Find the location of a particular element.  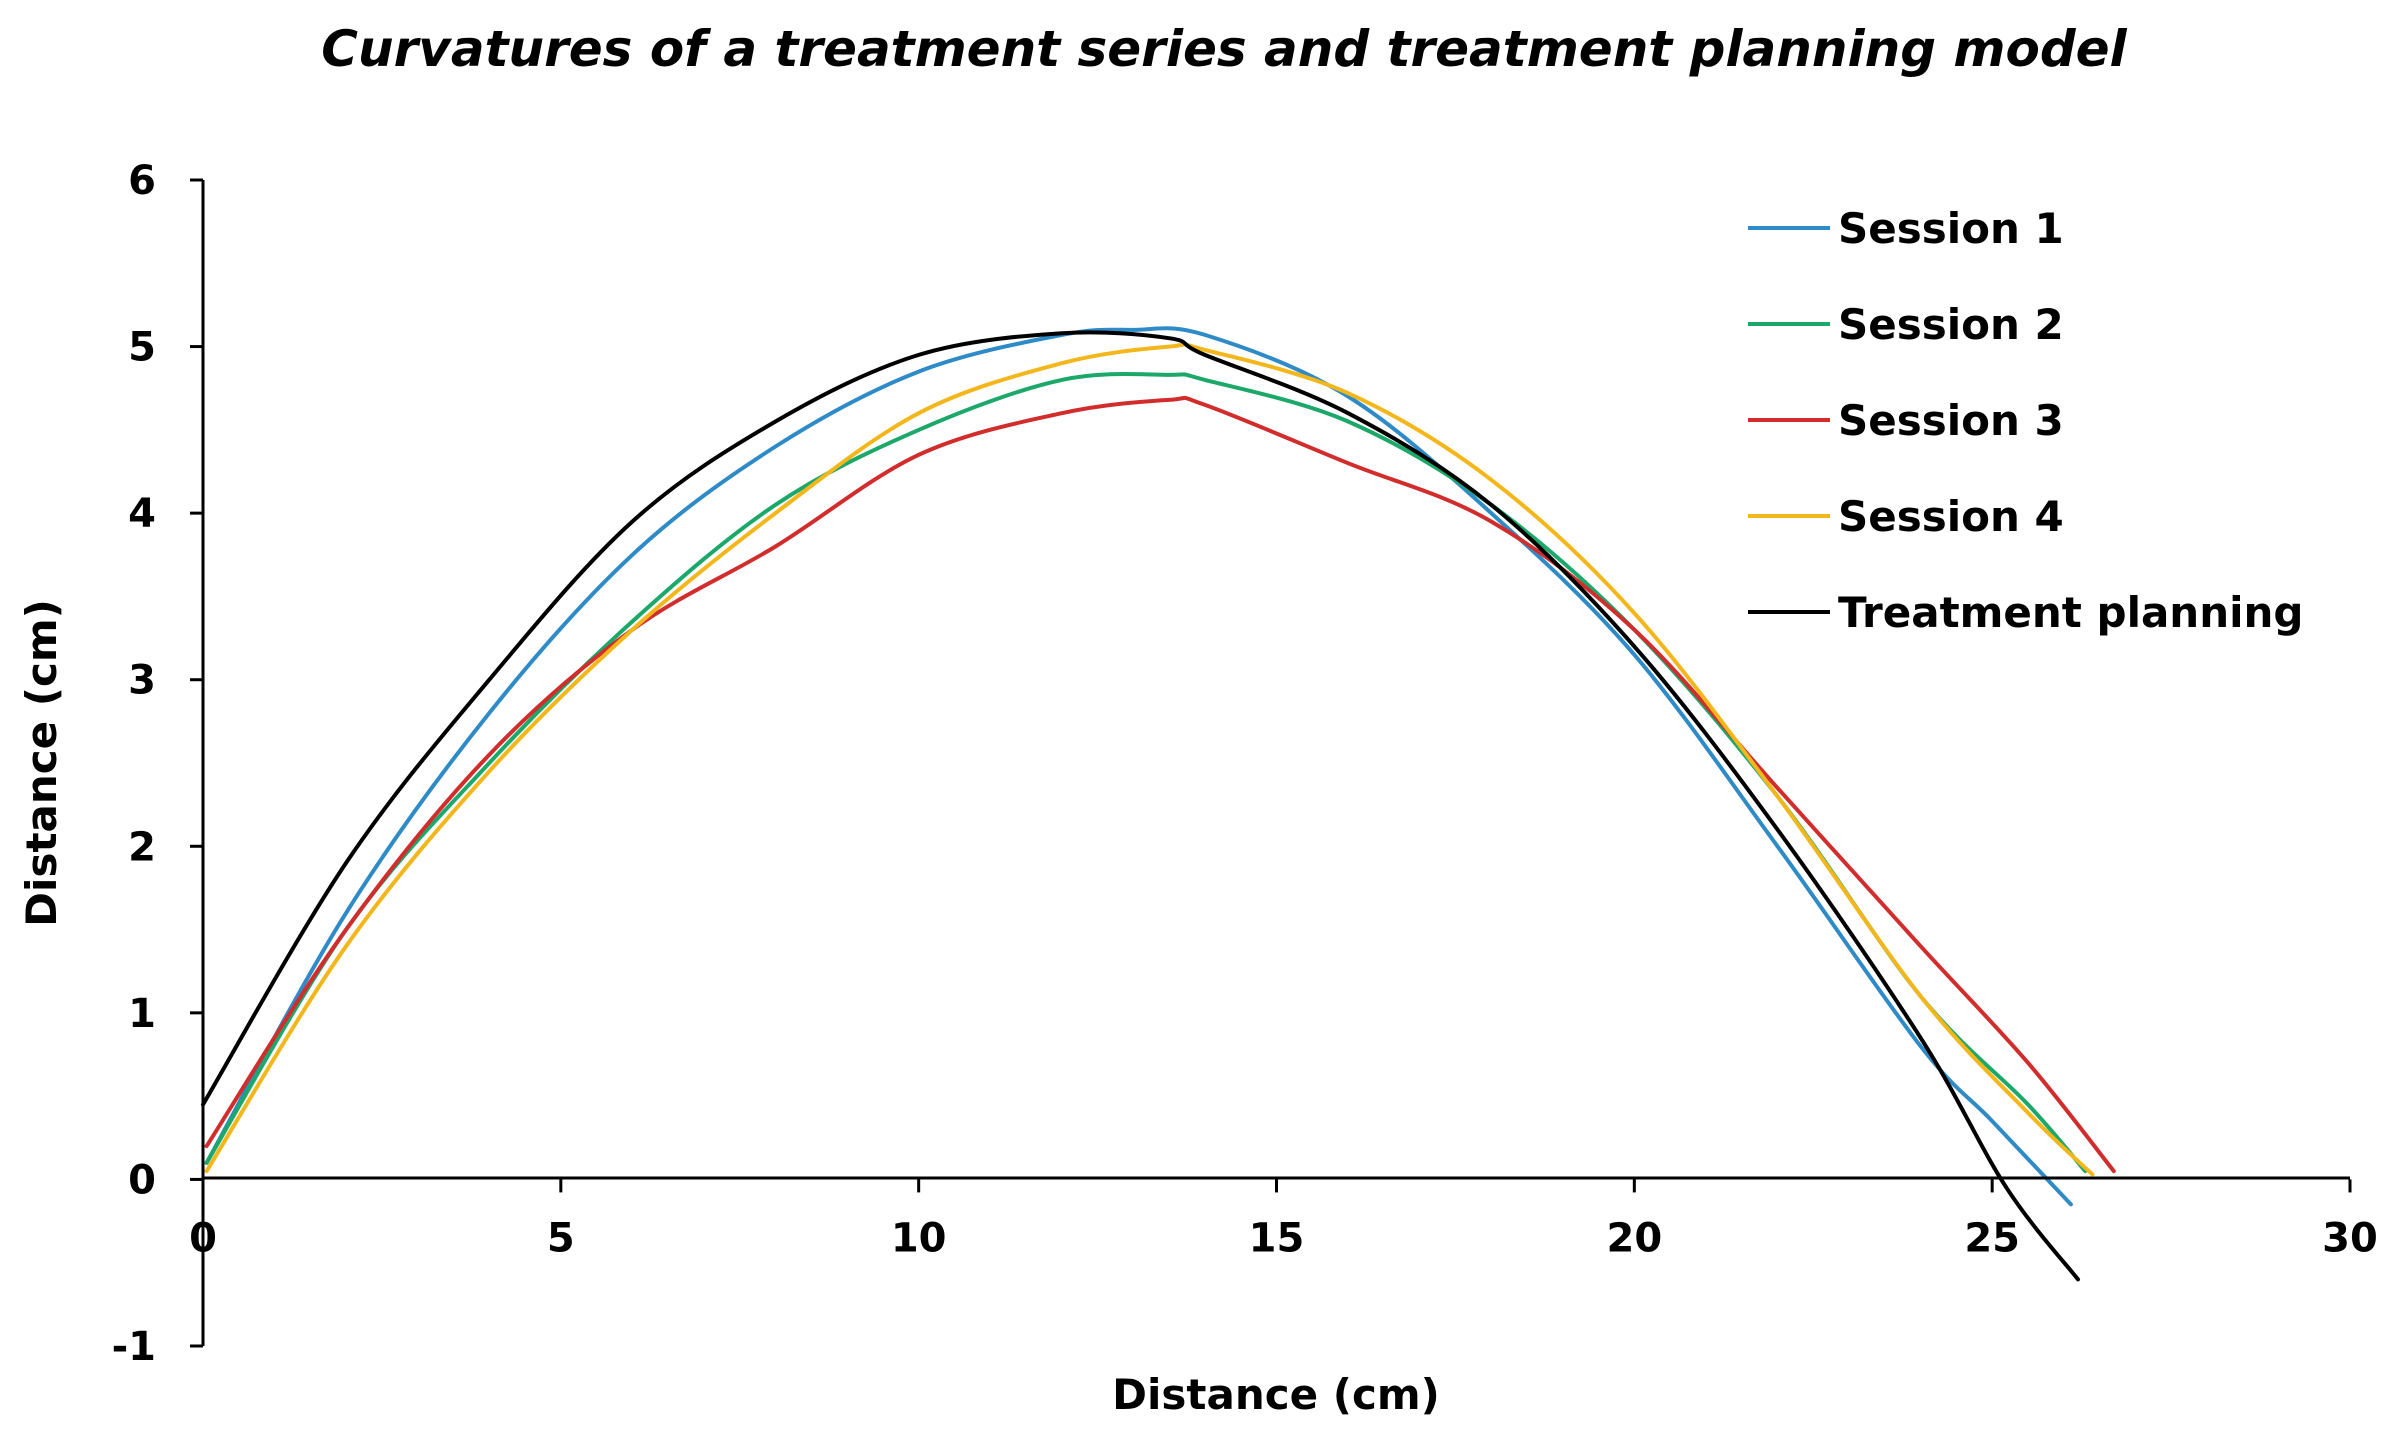

y-tick-label: 2 is located at coordinates (142, 847).